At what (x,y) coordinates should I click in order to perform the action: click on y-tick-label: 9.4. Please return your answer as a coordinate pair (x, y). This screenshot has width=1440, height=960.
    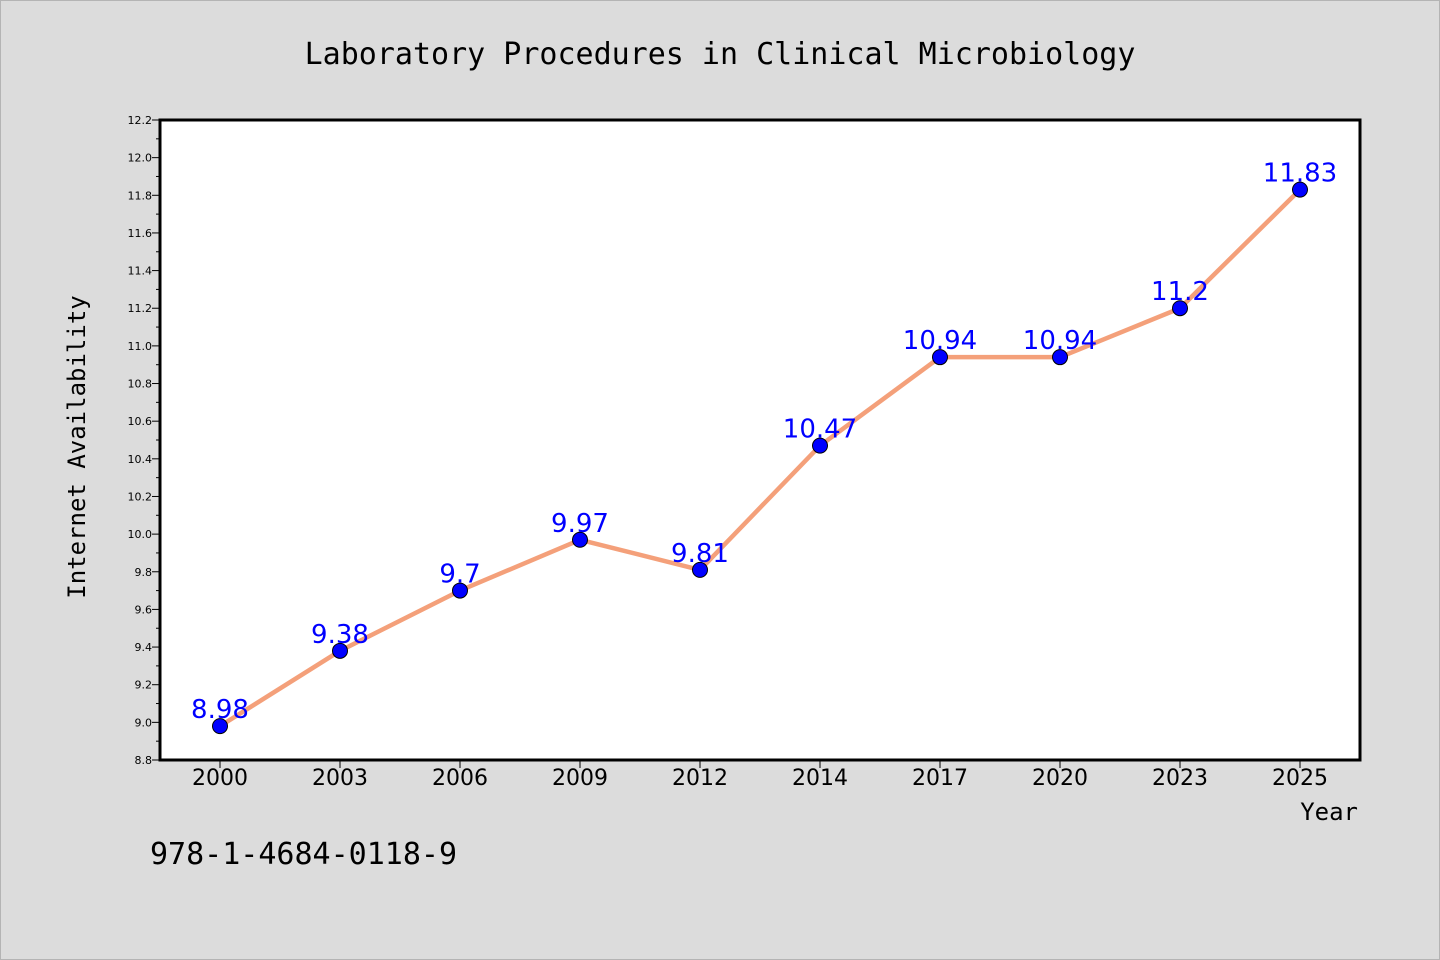
    Looking at the image, I should click on (144, 647).